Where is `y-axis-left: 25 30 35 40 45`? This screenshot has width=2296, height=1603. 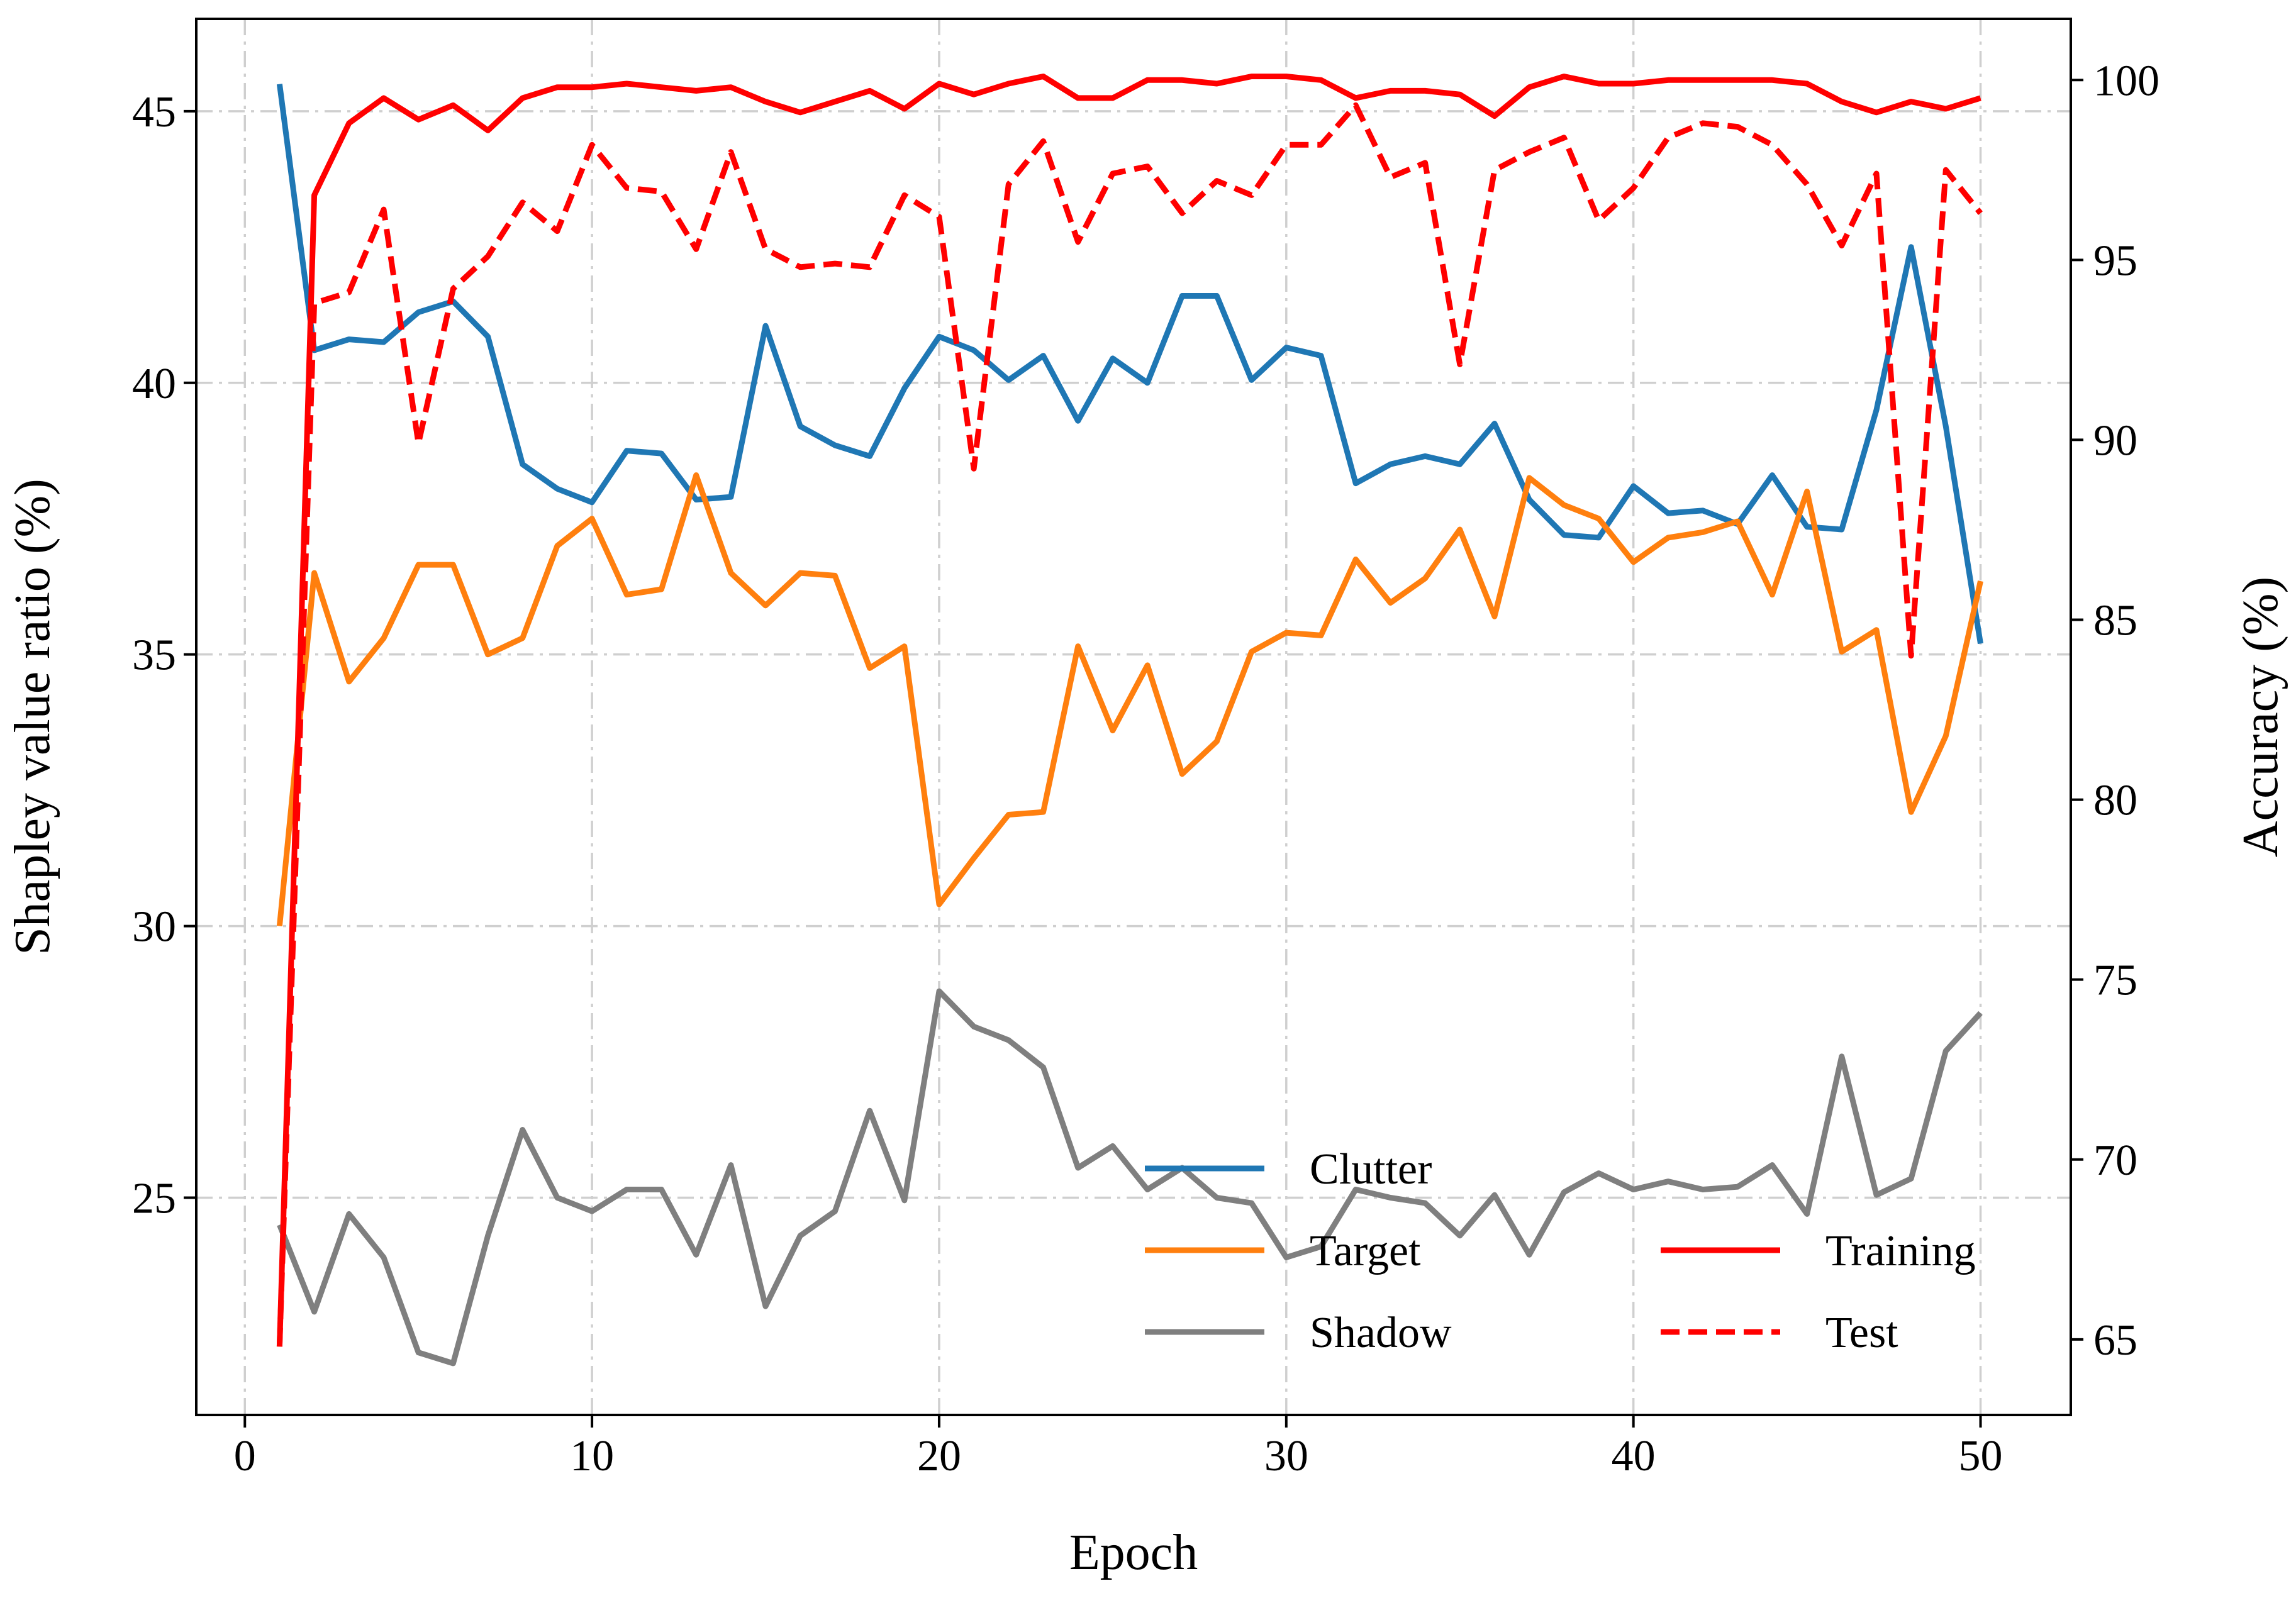
y-axis-left: 25 30 35 40 45 is located at coordinates (164, 656).